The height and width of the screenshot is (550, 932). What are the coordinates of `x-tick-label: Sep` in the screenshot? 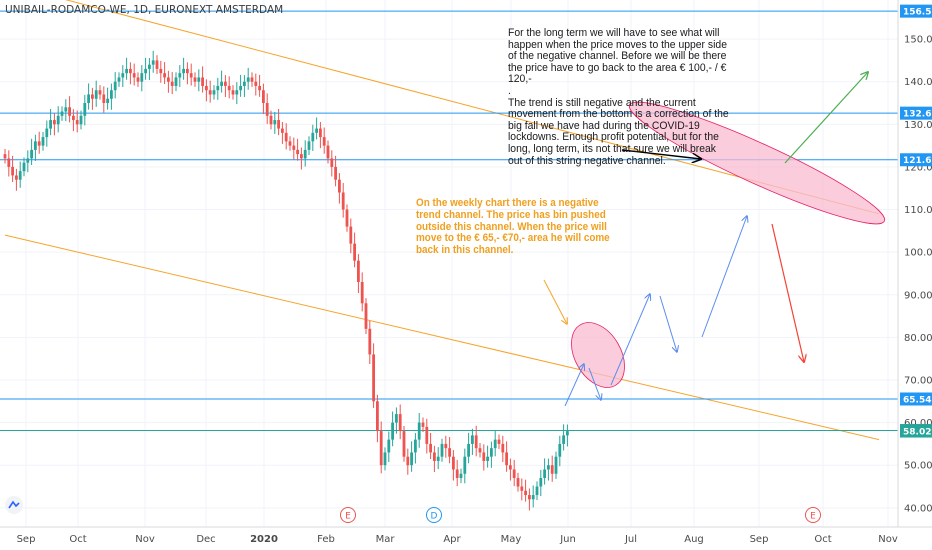 It's located at (26, 539).